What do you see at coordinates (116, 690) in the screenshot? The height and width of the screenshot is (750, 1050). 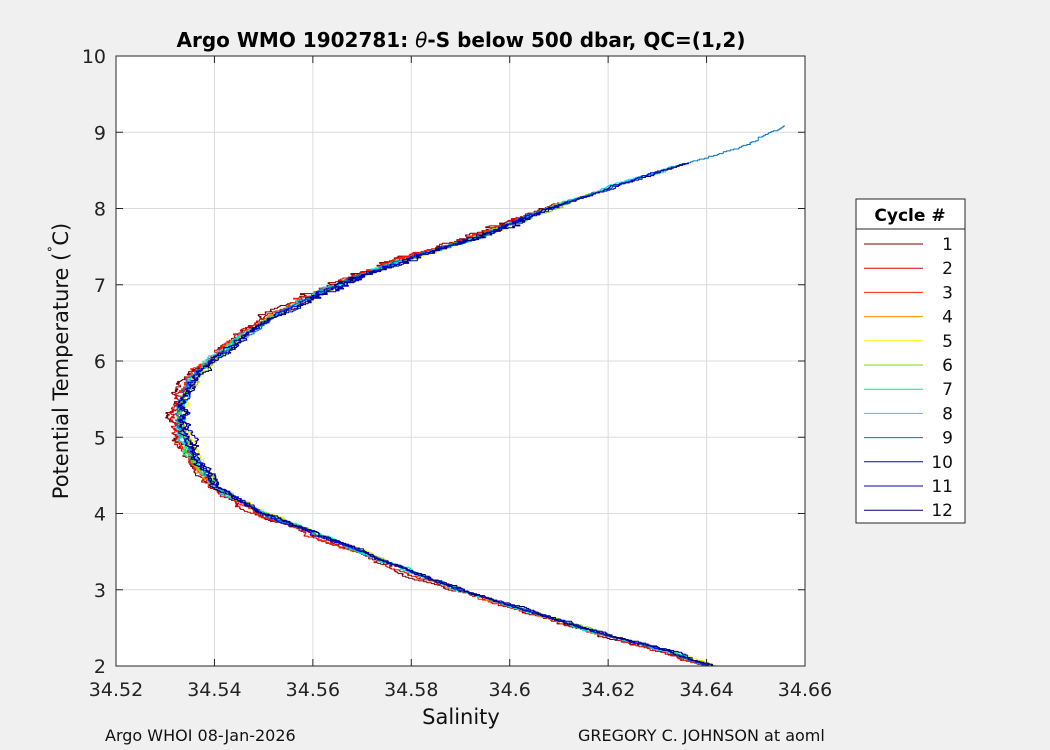 I see `x-tick-label: 34.52` at bounding box center [116, 690].